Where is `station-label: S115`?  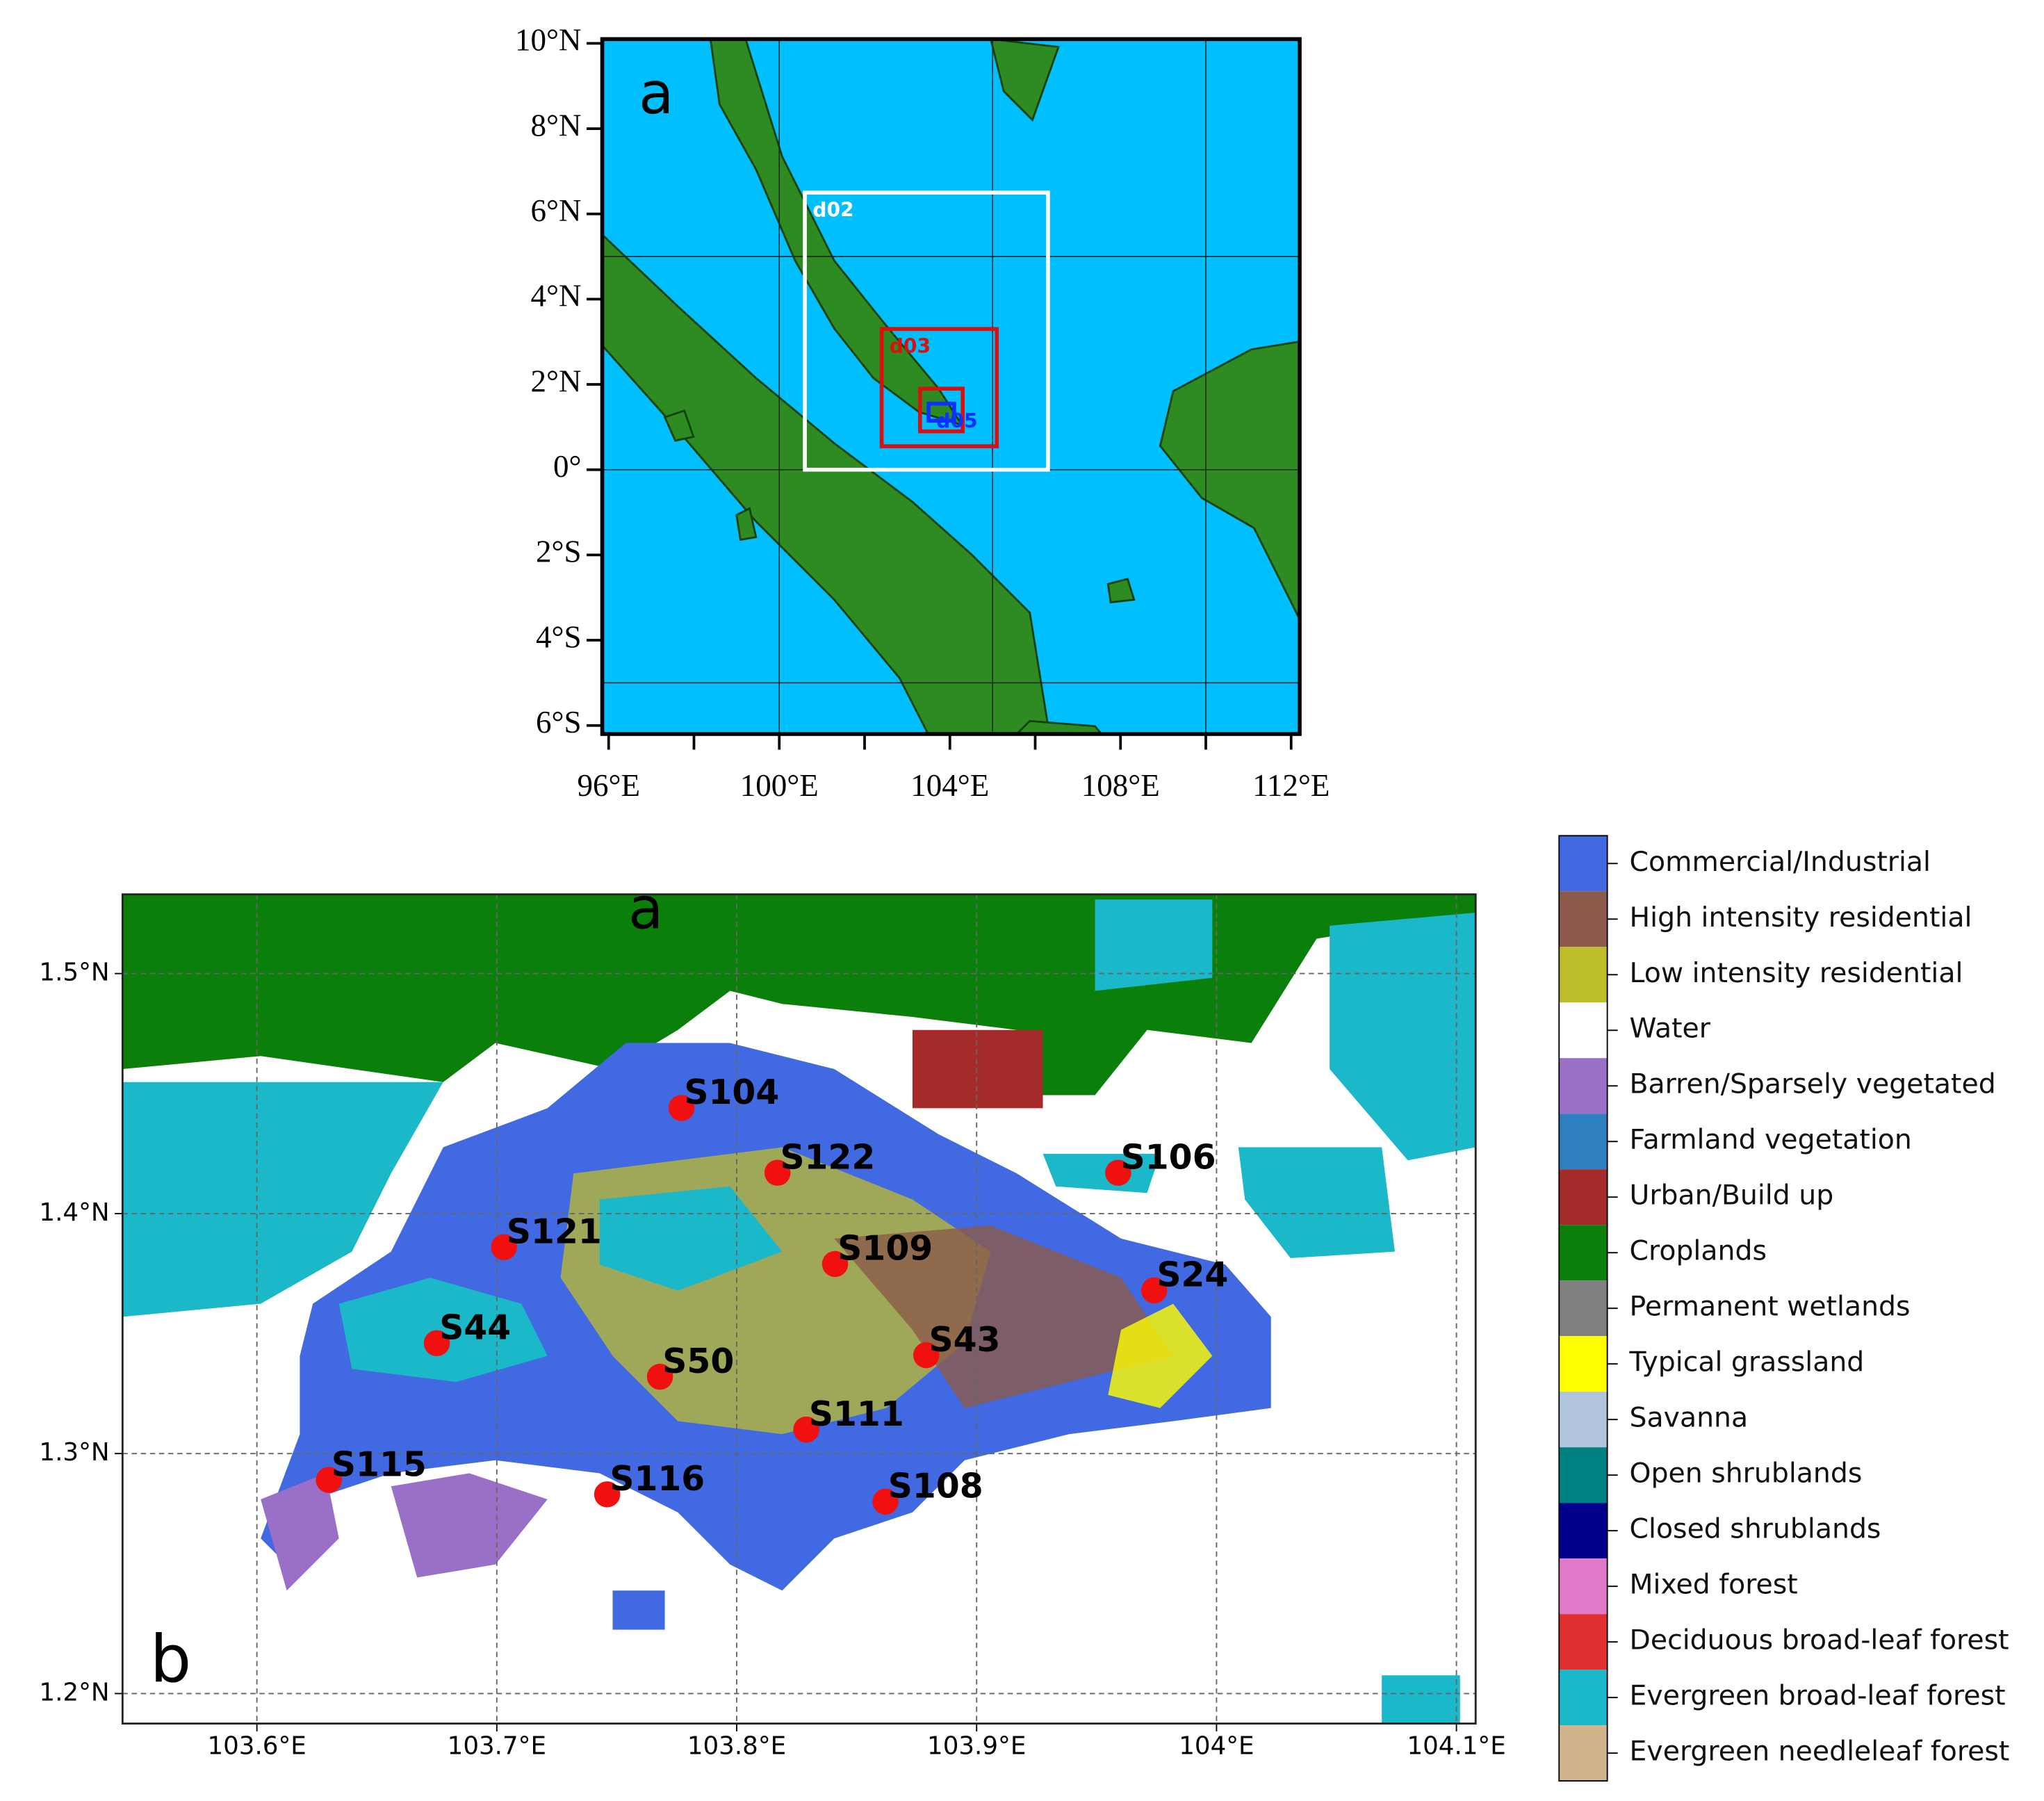 station-label: S115 is located at coordinates (379, 1464).